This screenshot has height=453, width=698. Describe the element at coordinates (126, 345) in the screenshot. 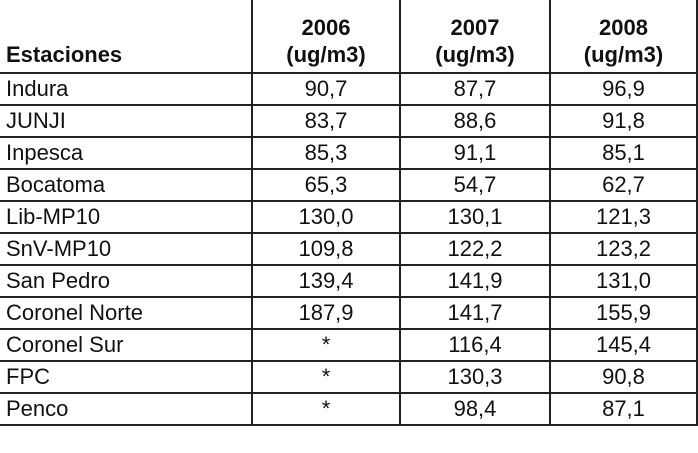

I see `station-cell: Coronel Sur` at that location.